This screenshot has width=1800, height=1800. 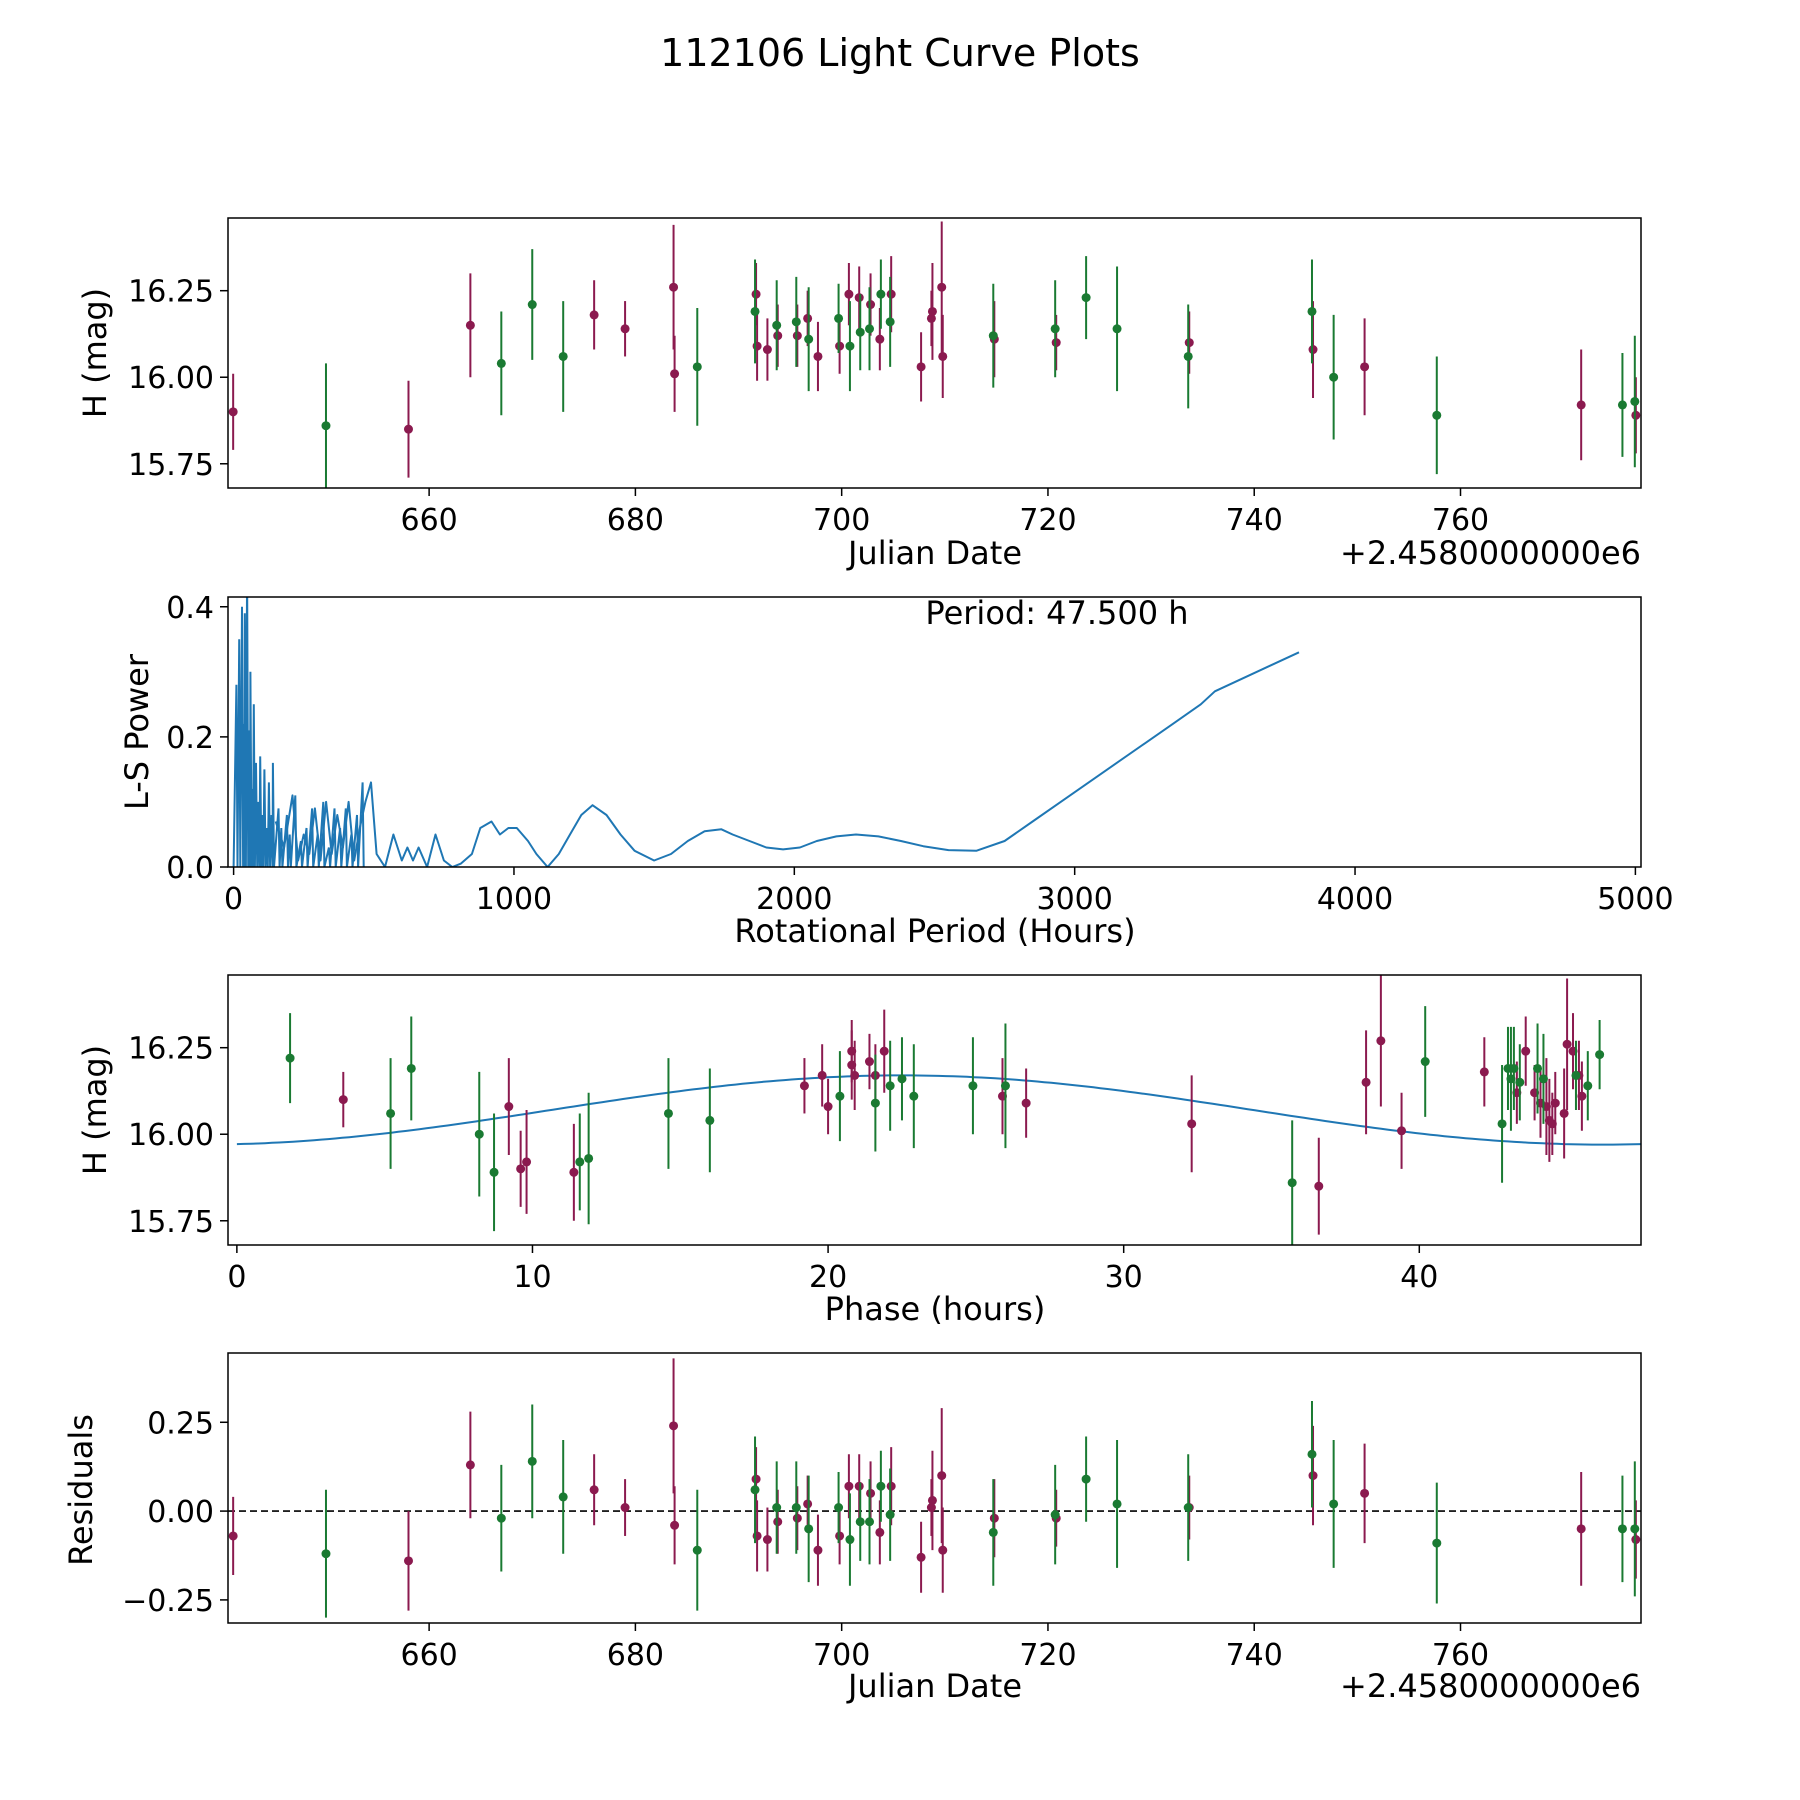 I want to click on x-tick-label: 5000, so click(x=1635, y=899).